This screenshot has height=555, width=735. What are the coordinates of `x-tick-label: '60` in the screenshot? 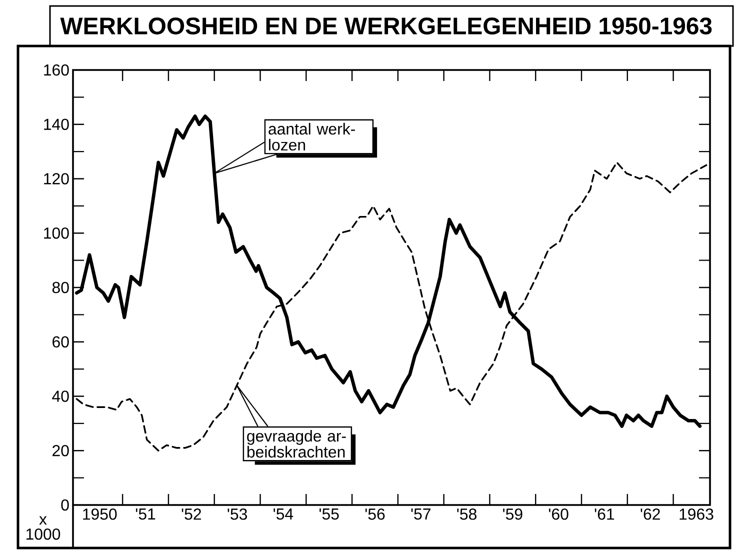 It's located at (558, 514).